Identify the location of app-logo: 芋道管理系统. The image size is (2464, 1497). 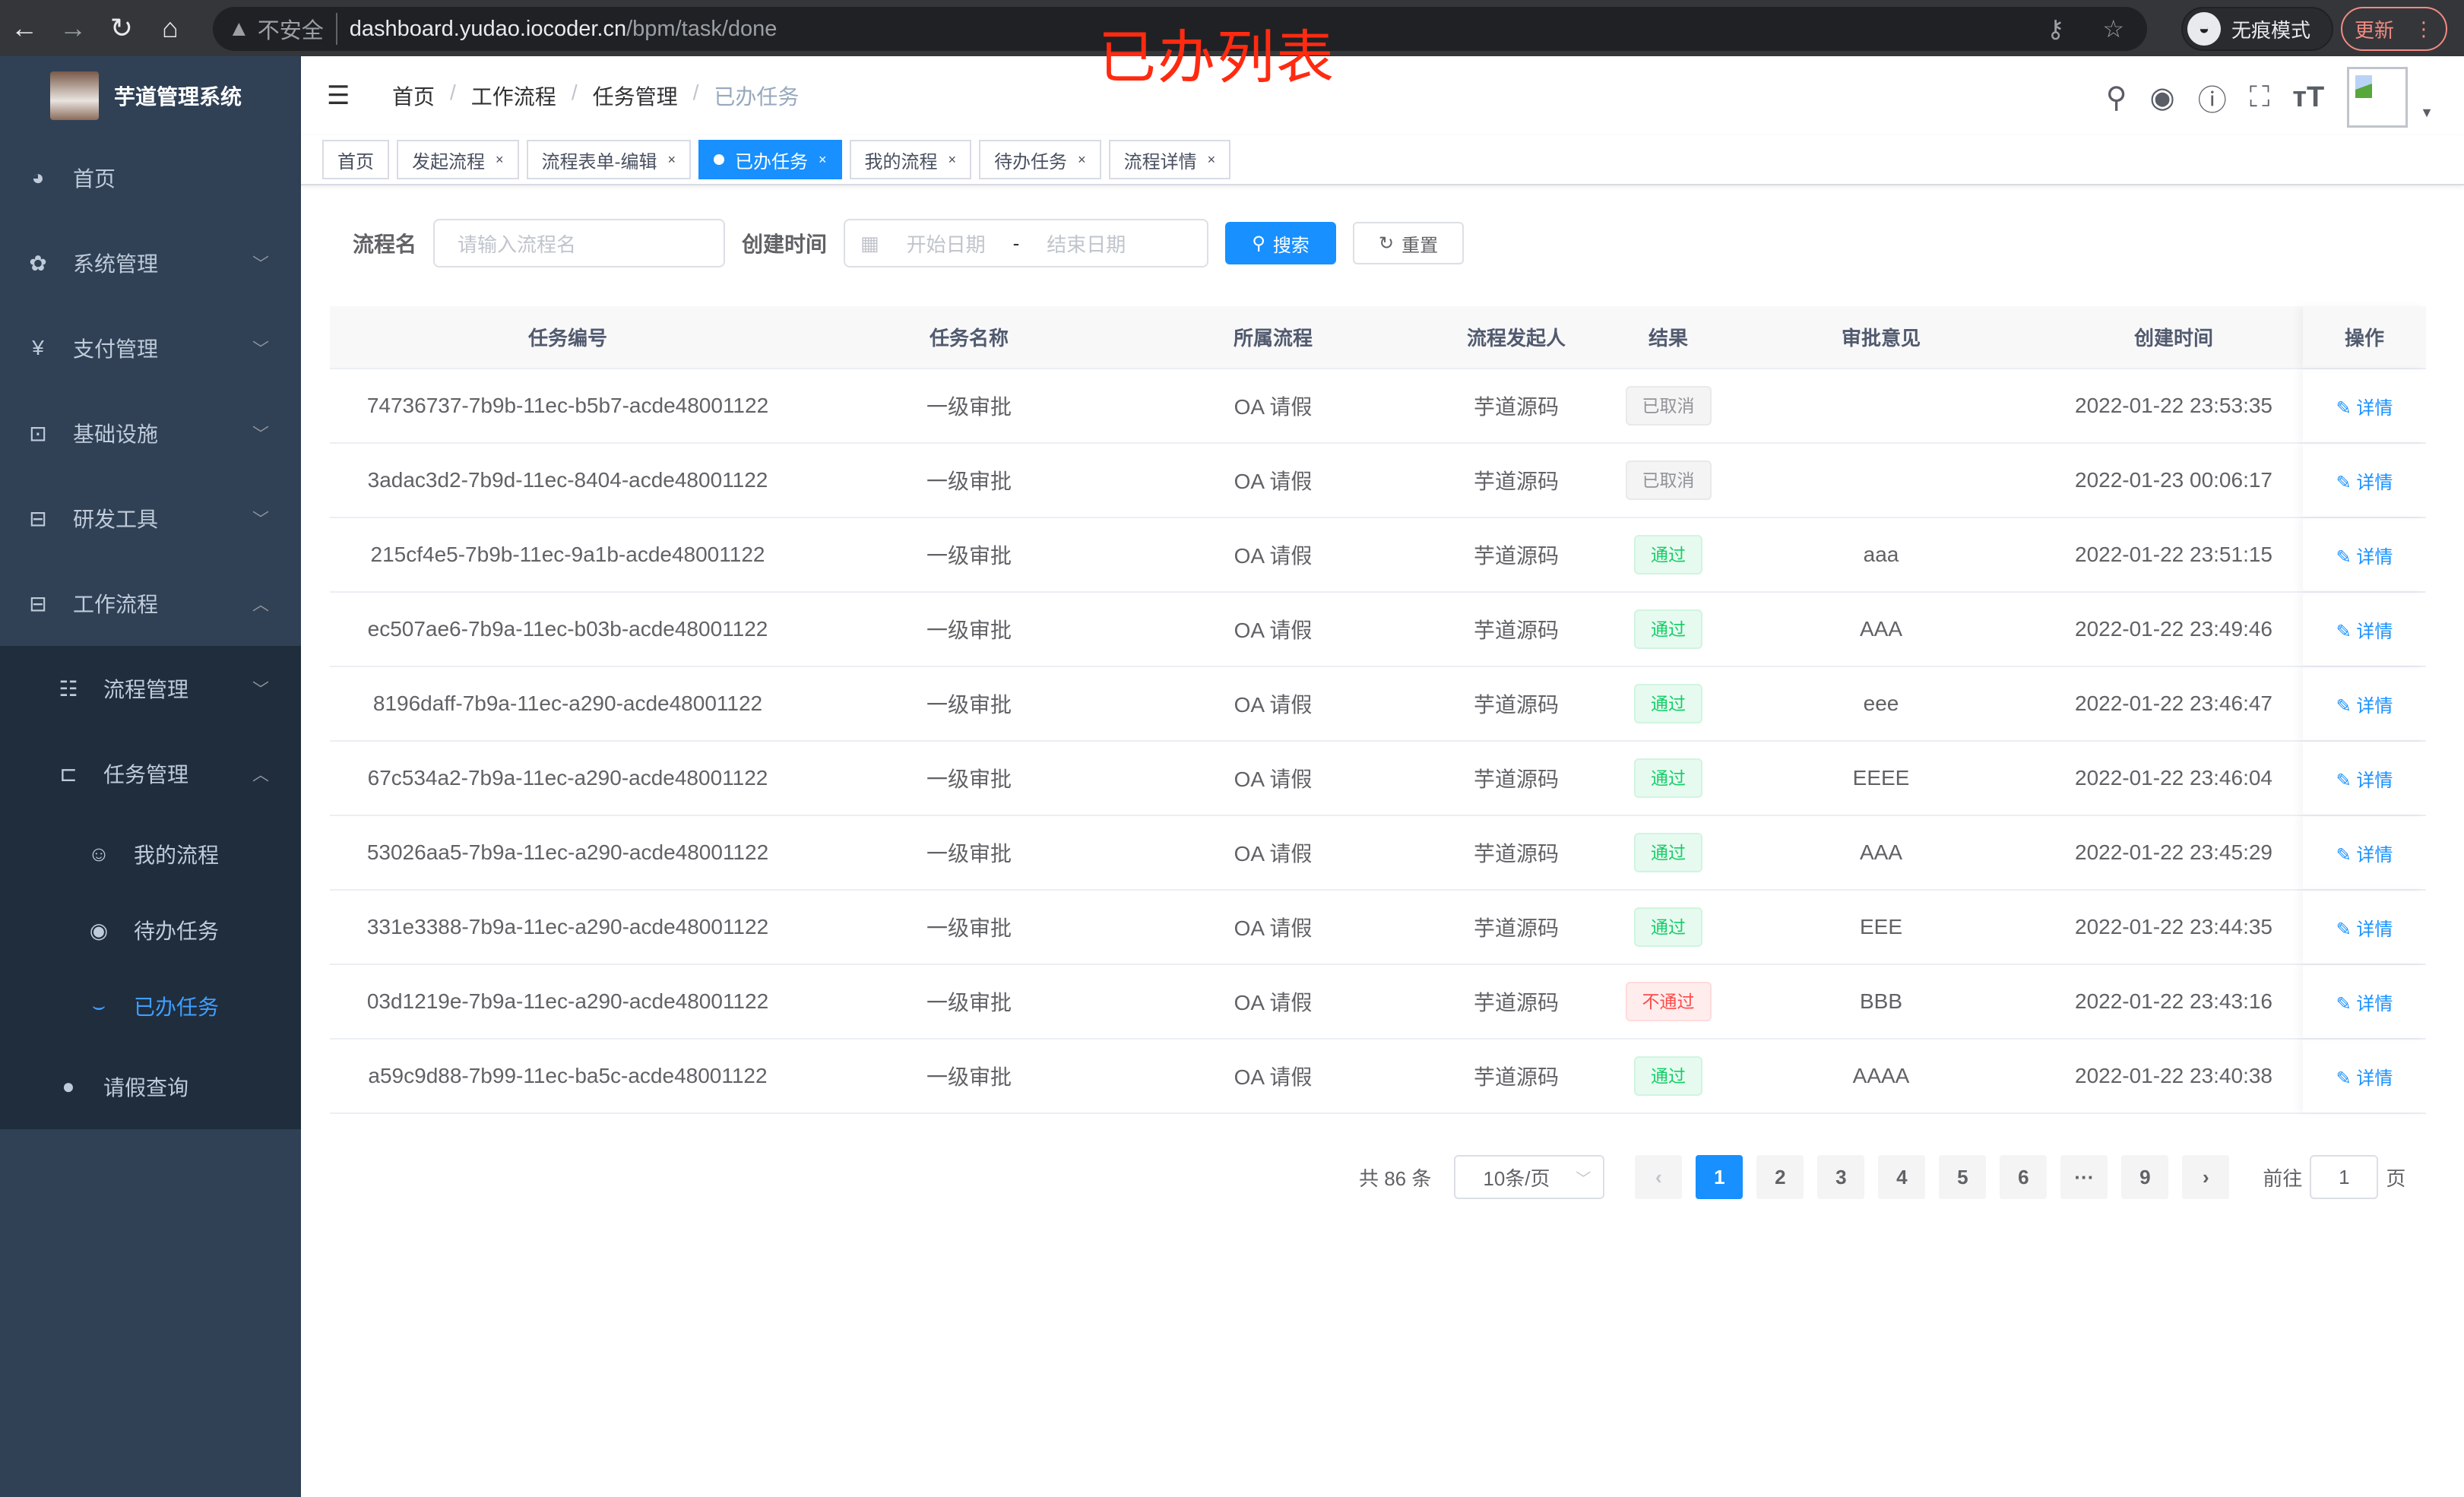
(150, 95).